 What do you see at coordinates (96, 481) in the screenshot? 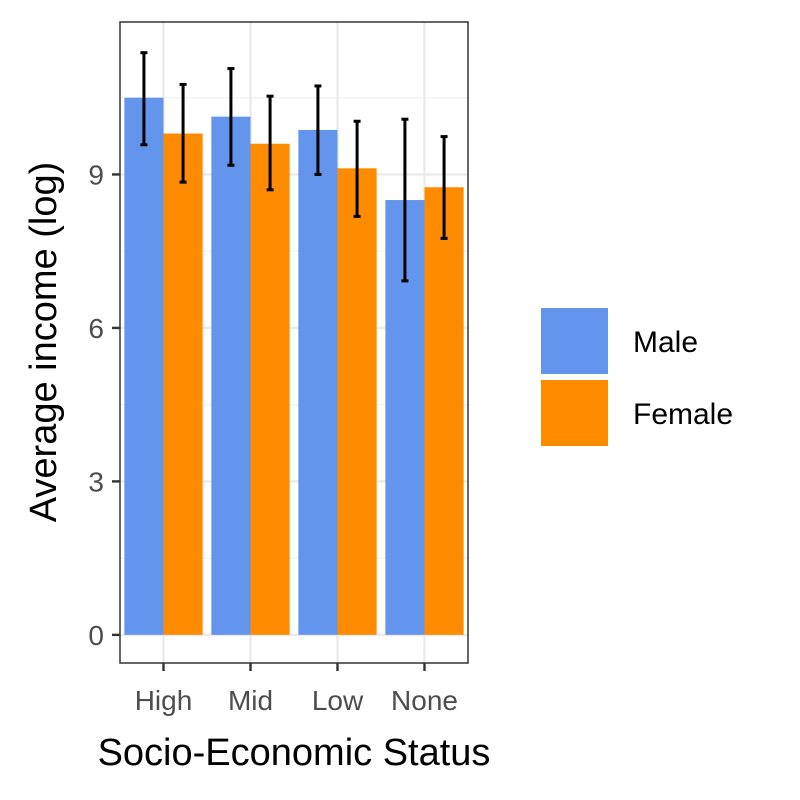
I see `y-tick-label: 3` at bounding box center [96, 481].